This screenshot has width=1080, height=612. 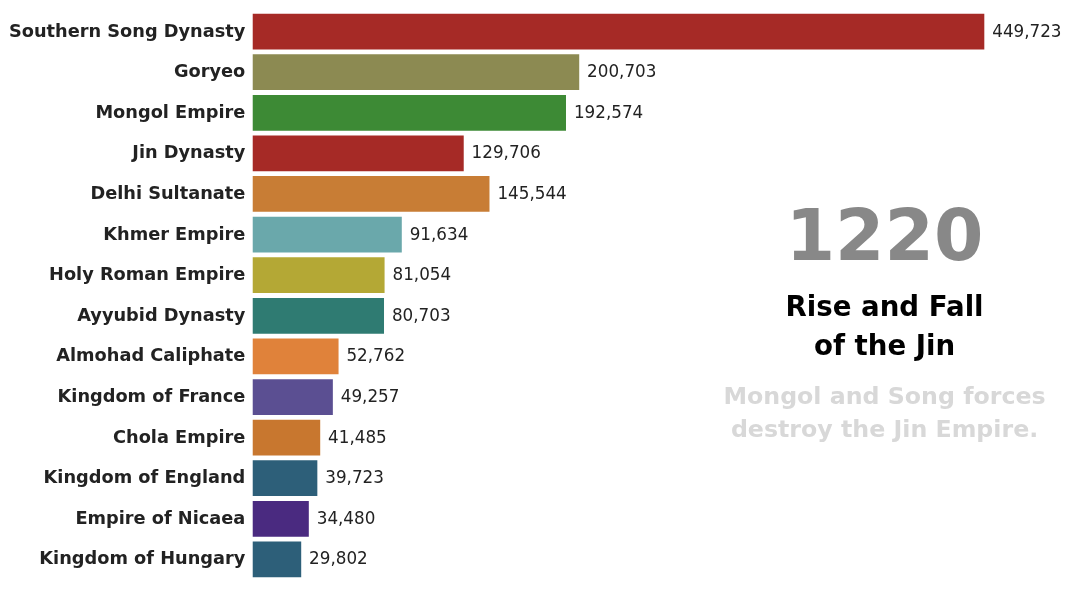 What do you see at coordinates (422, 274) in the screenshot?
I see `data-label: 81,054` at bounding box center [422, 274].